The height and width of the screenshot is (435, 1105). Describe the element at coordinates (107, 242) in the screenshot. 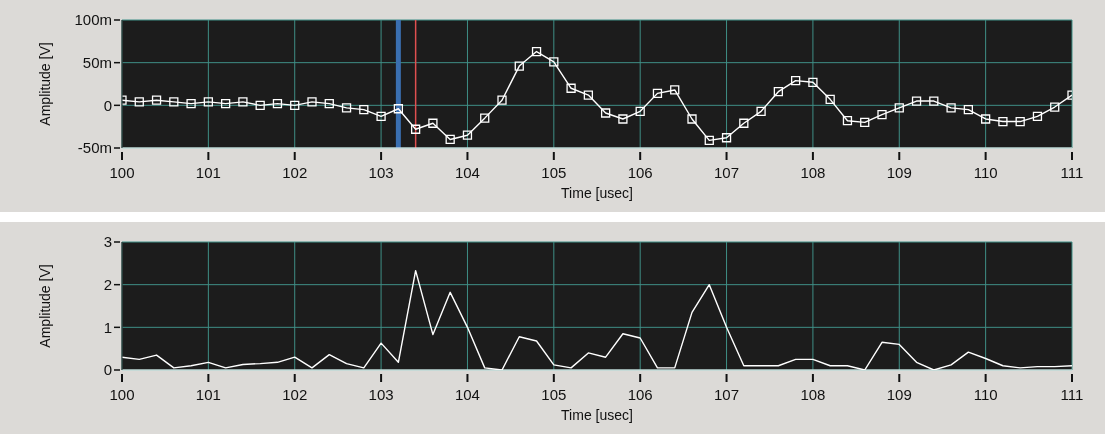

I see `y-tick-label: 3` at that location.